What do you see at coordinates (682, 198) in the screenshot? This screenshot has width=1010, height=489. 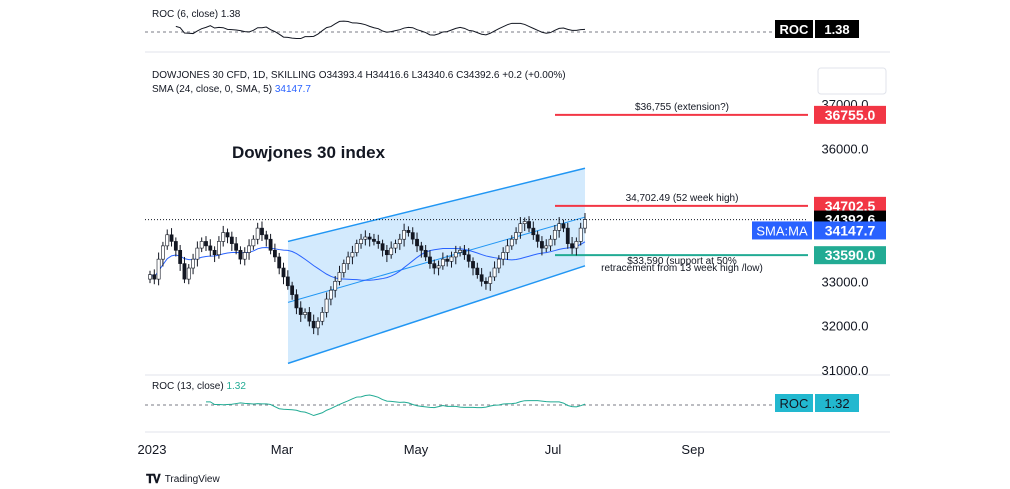 I see `level-label-1: 34,702.49 (52 week high)` at bounding box center [682, 198].